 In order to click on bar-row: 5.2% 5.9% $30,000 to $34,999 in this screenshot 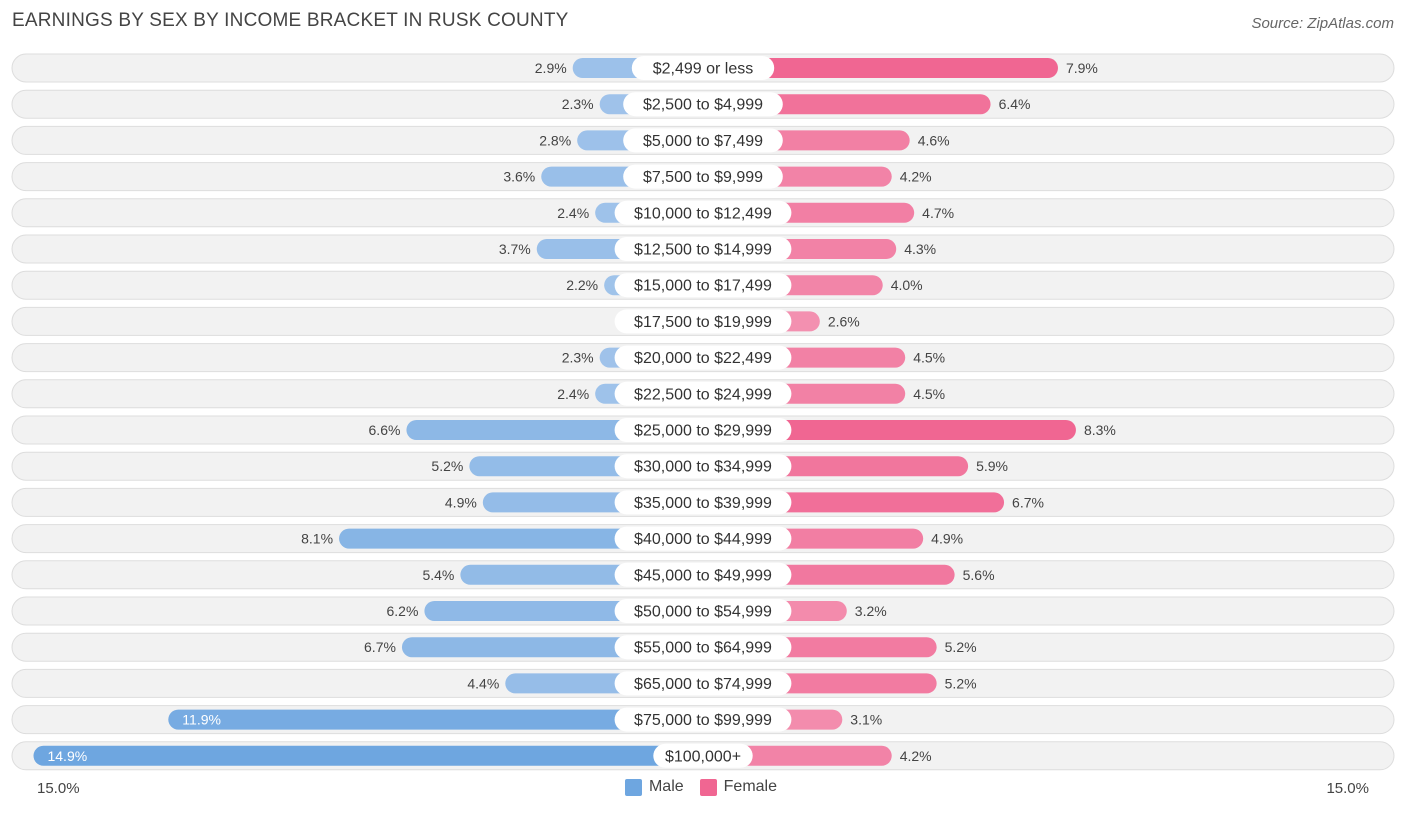, I will do `click(703, 466)`.